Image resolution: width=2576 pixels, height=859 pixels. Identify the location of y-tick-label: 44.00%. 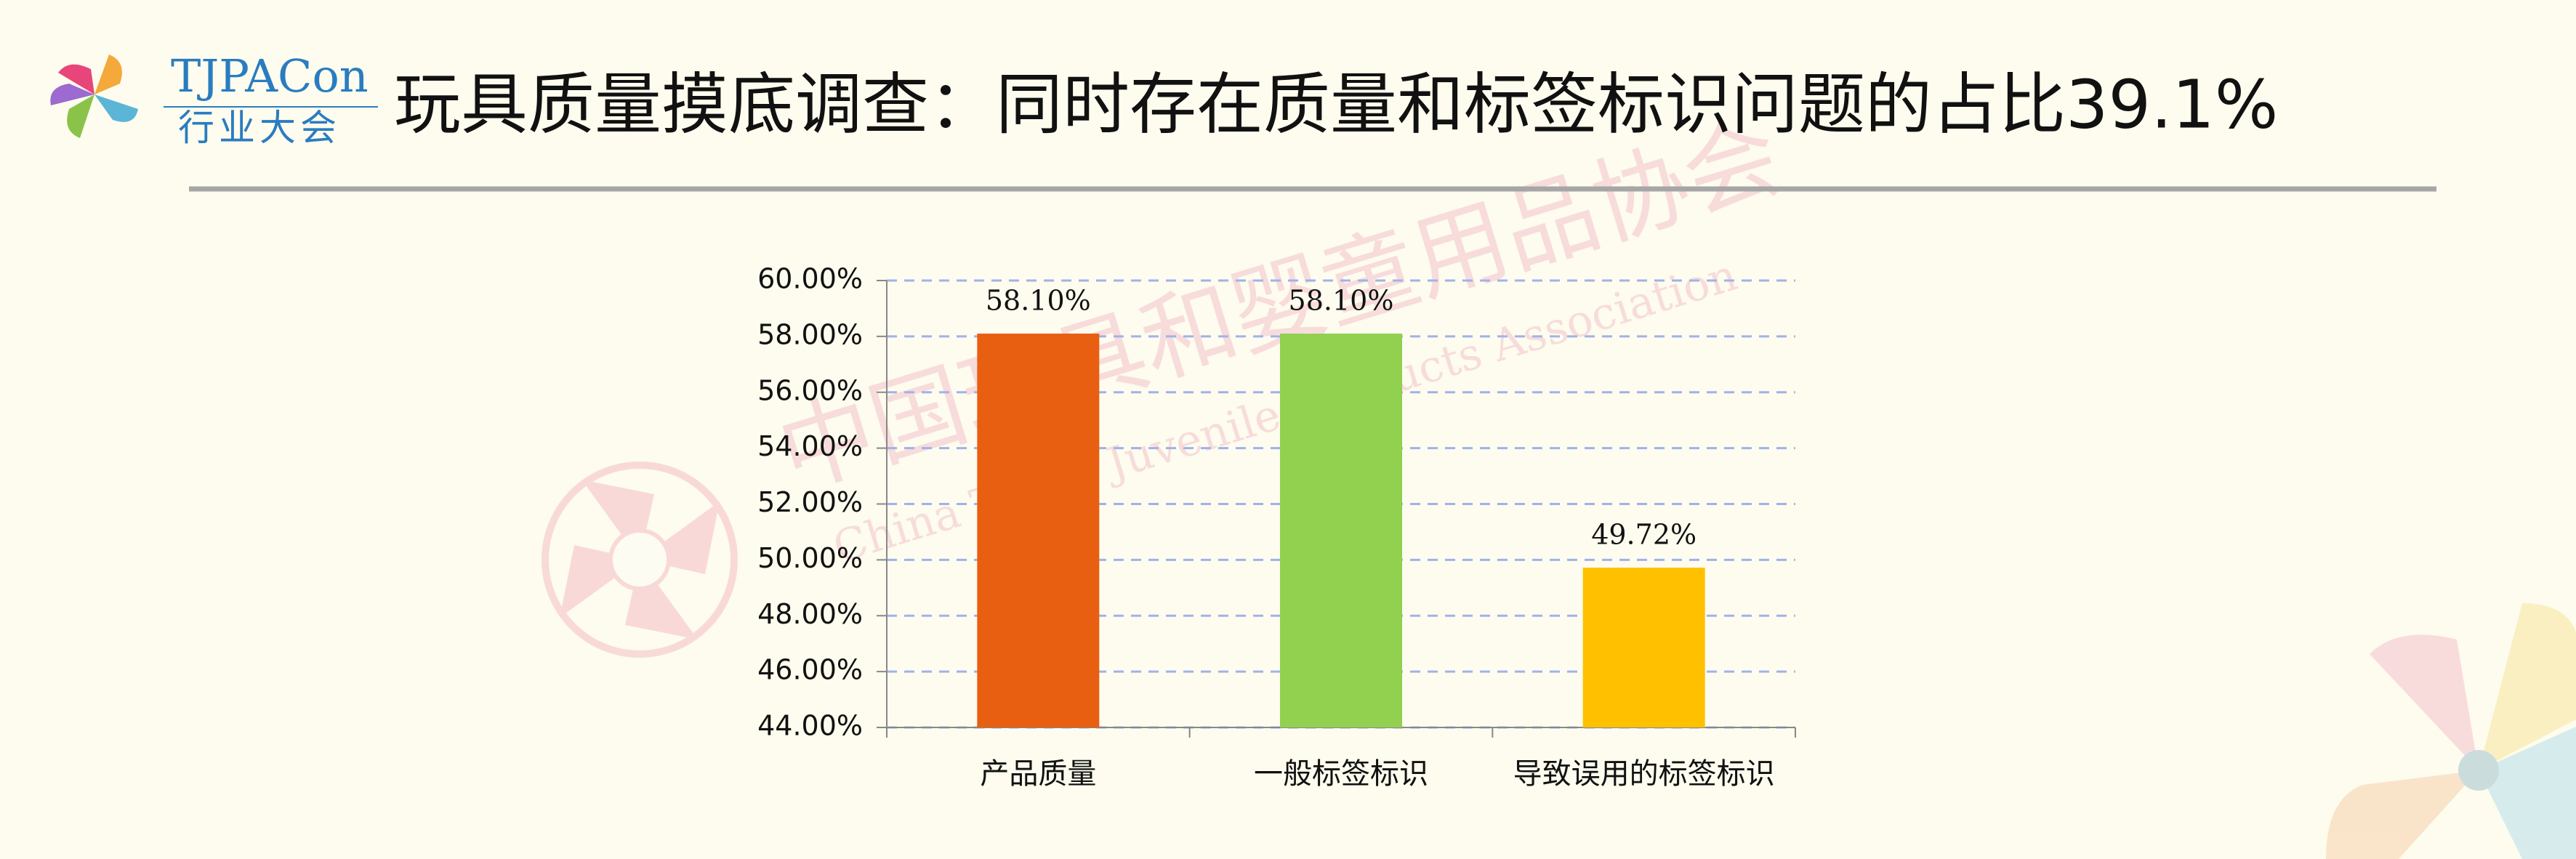
(810, 726).